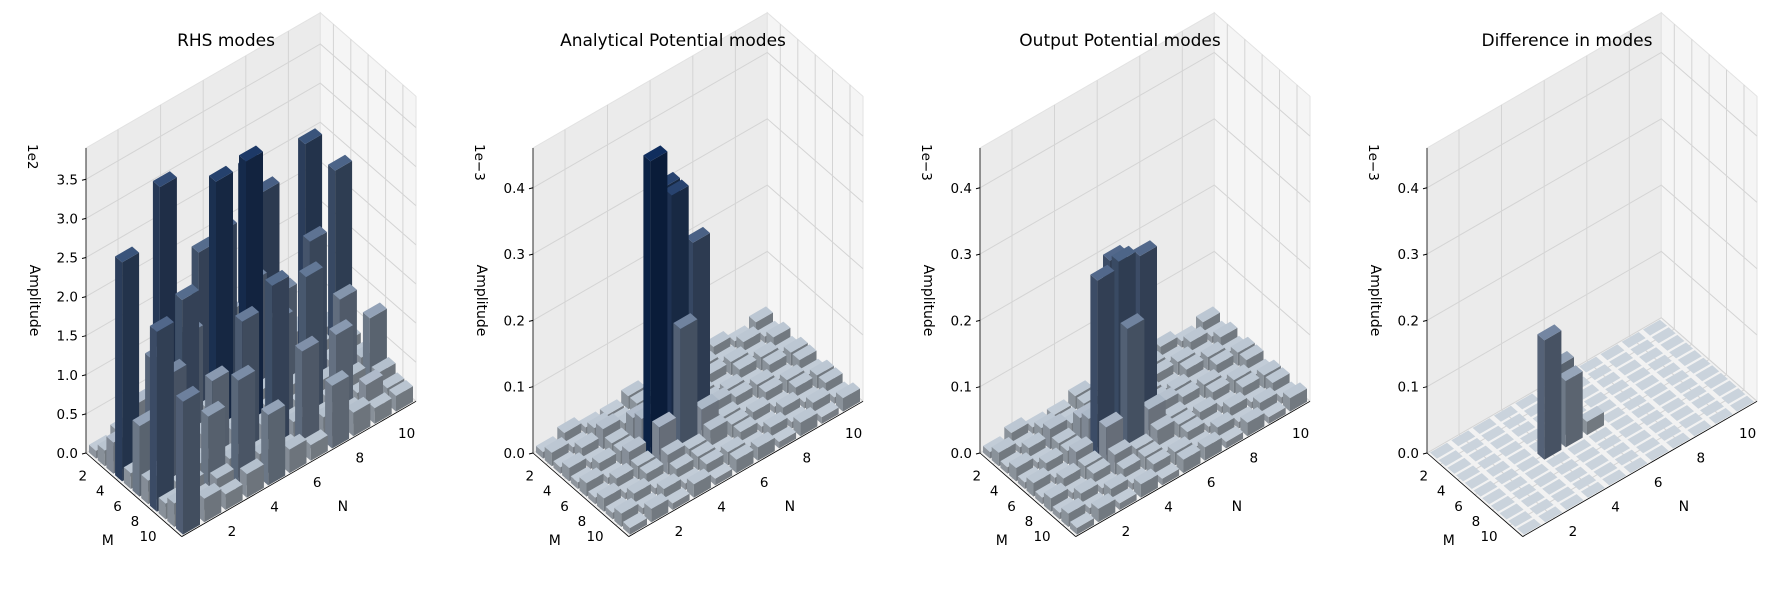 This screenshot has width=1789, height=590. Describe the element at coordinates (1408, 255) in the screenshot. I see `z-tick-label: 0.3` at that location.